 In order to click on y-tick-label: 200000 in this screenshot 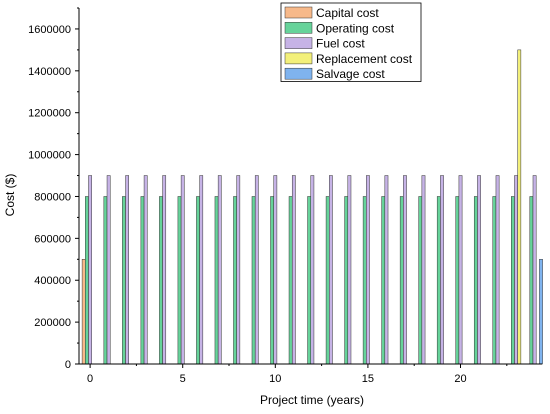, I will do `click(52, 323)`.